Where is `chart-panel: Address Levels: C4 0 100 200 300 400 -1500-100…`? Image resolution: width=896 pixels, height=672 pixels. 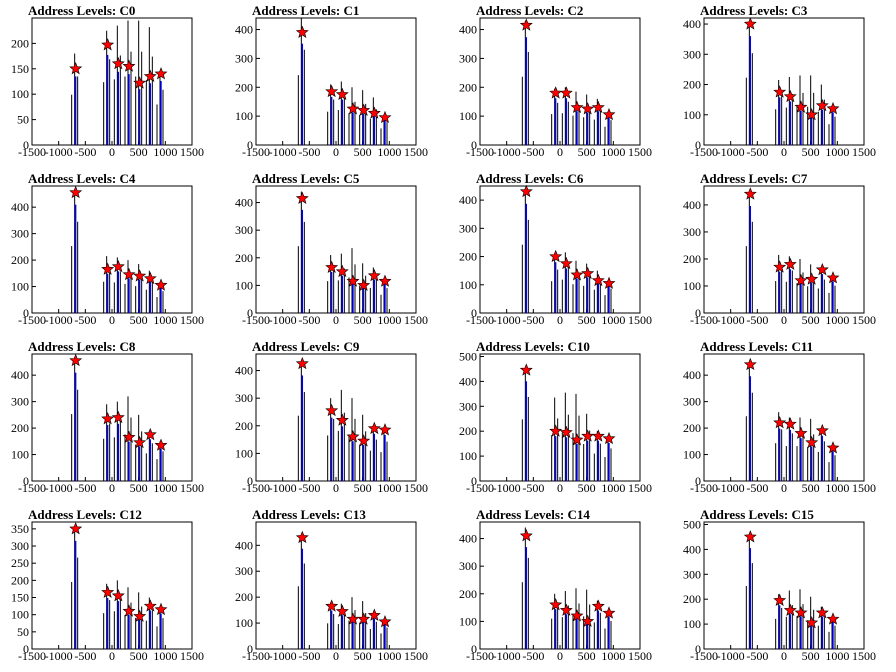
chart-panel: Address Levels: C4 0 100 200 300 400 -1500-100… is located at coordinates (107, 249).